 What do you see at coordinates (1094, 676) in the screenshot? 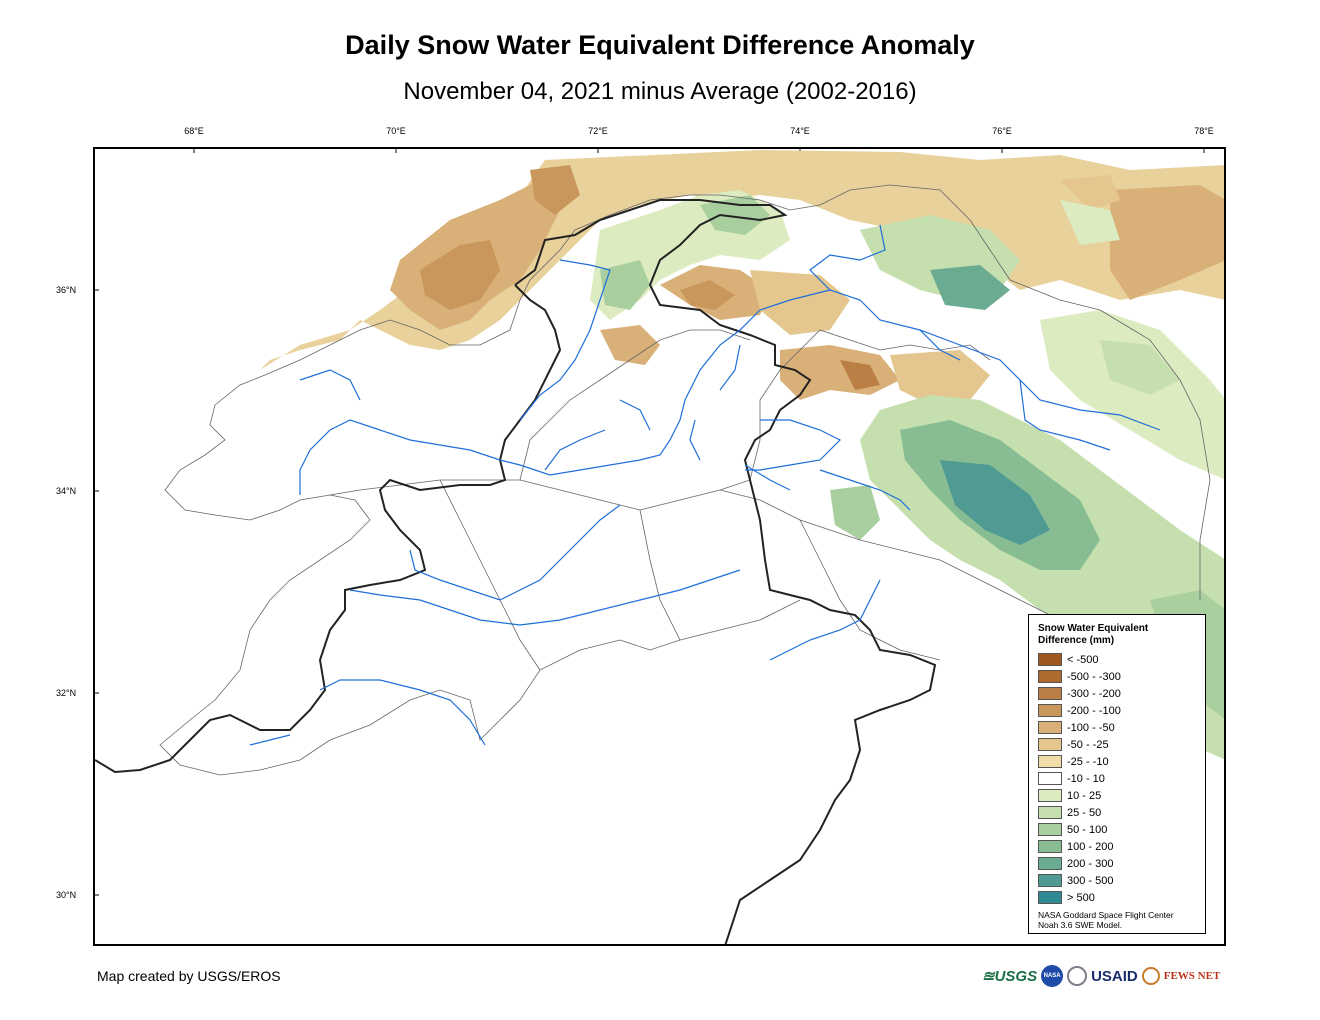
I see `legend-label: -500 - -300` at bounding box center [1094, 676].